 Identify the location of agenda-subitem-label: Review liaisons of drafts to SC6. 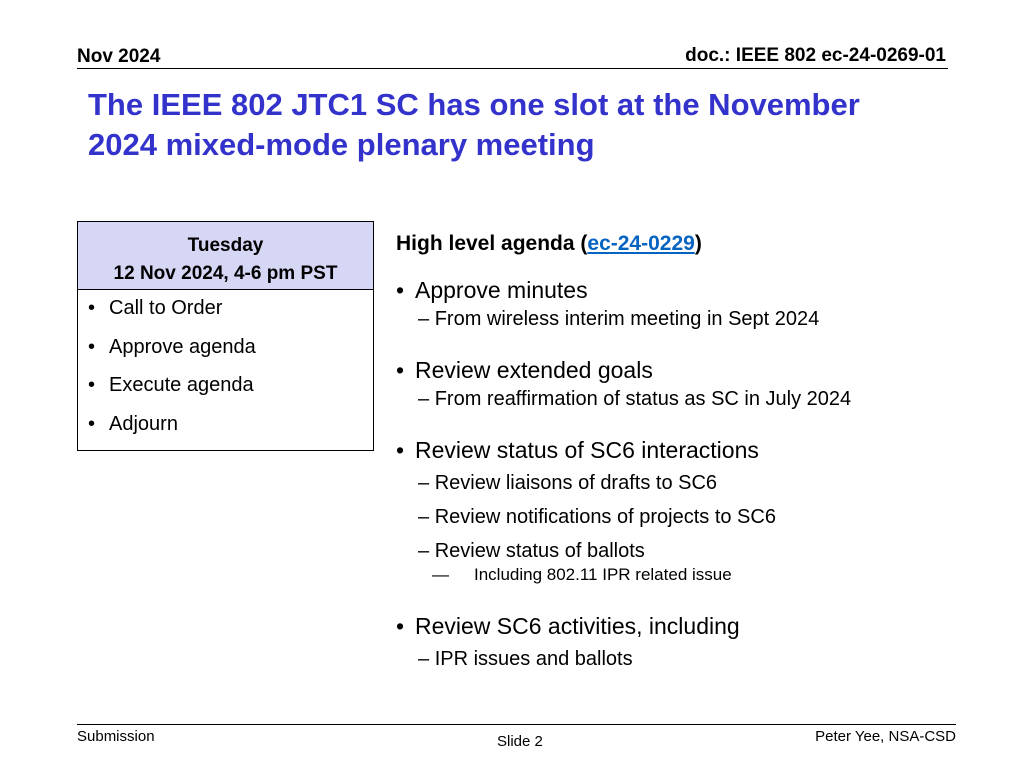
(576, 483).